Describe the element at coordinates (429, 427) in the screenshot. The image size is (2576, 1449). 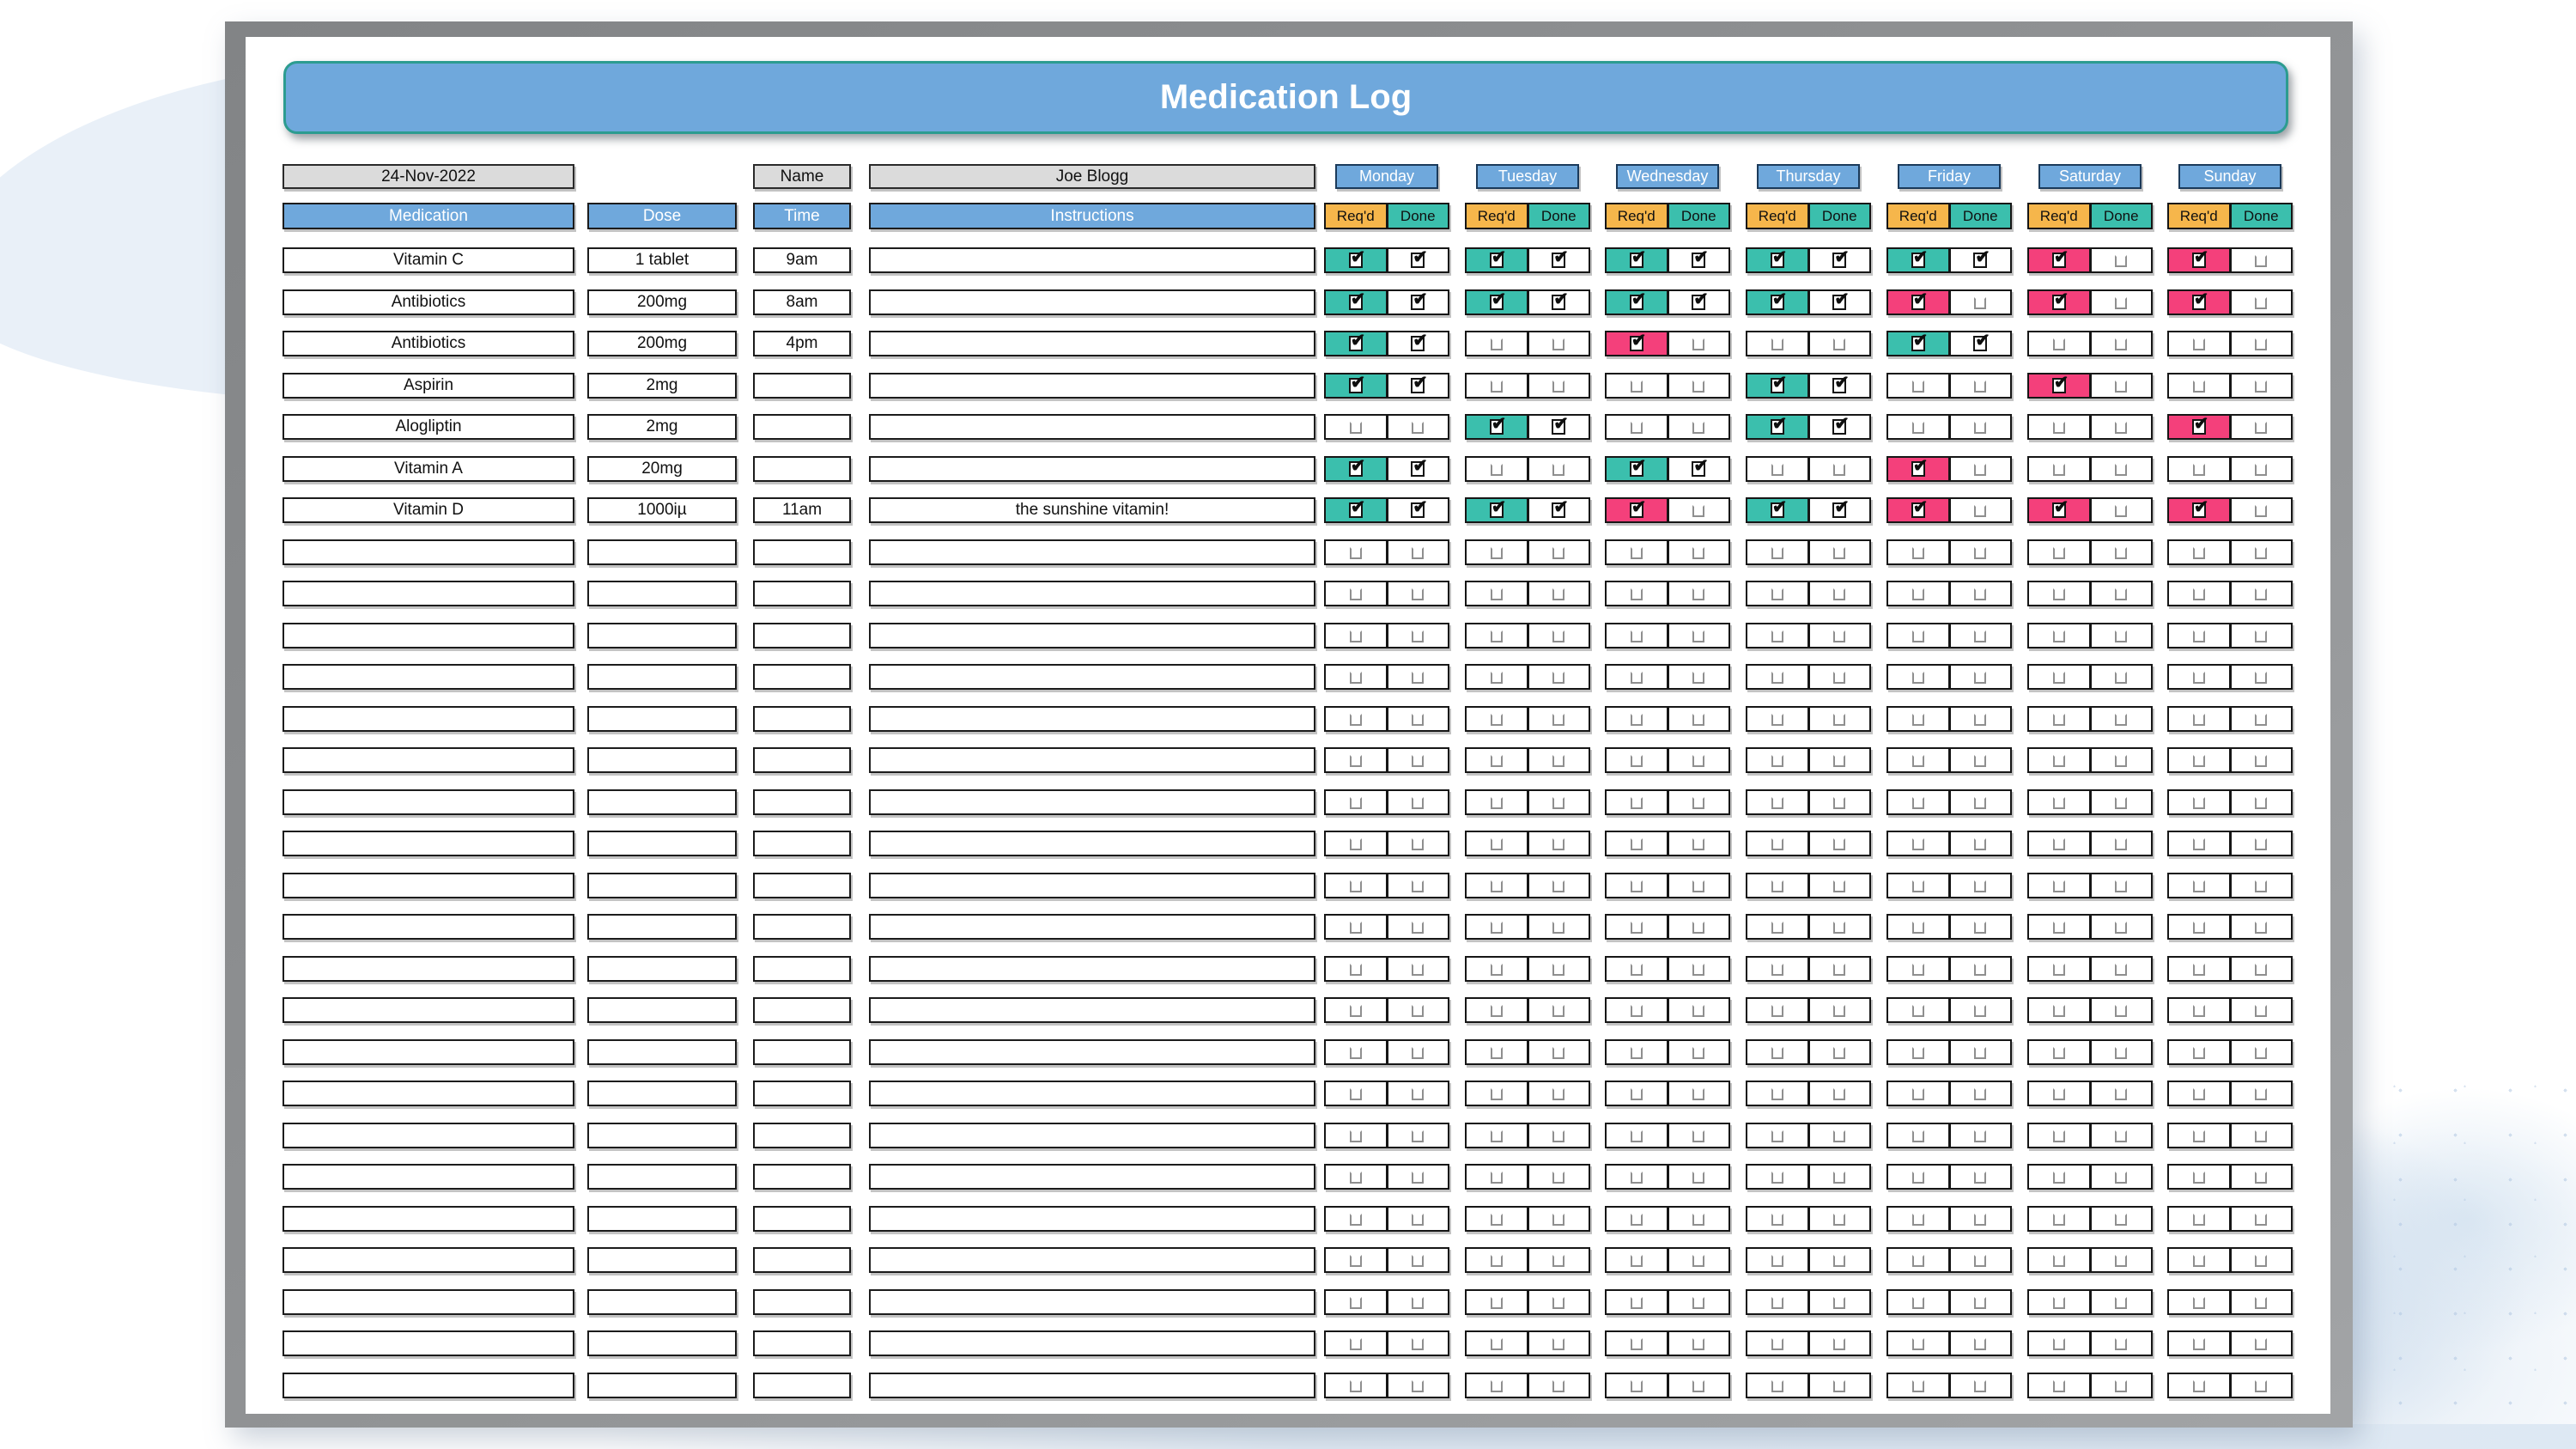
I see `medication-cell: Alogliptin` at that location.